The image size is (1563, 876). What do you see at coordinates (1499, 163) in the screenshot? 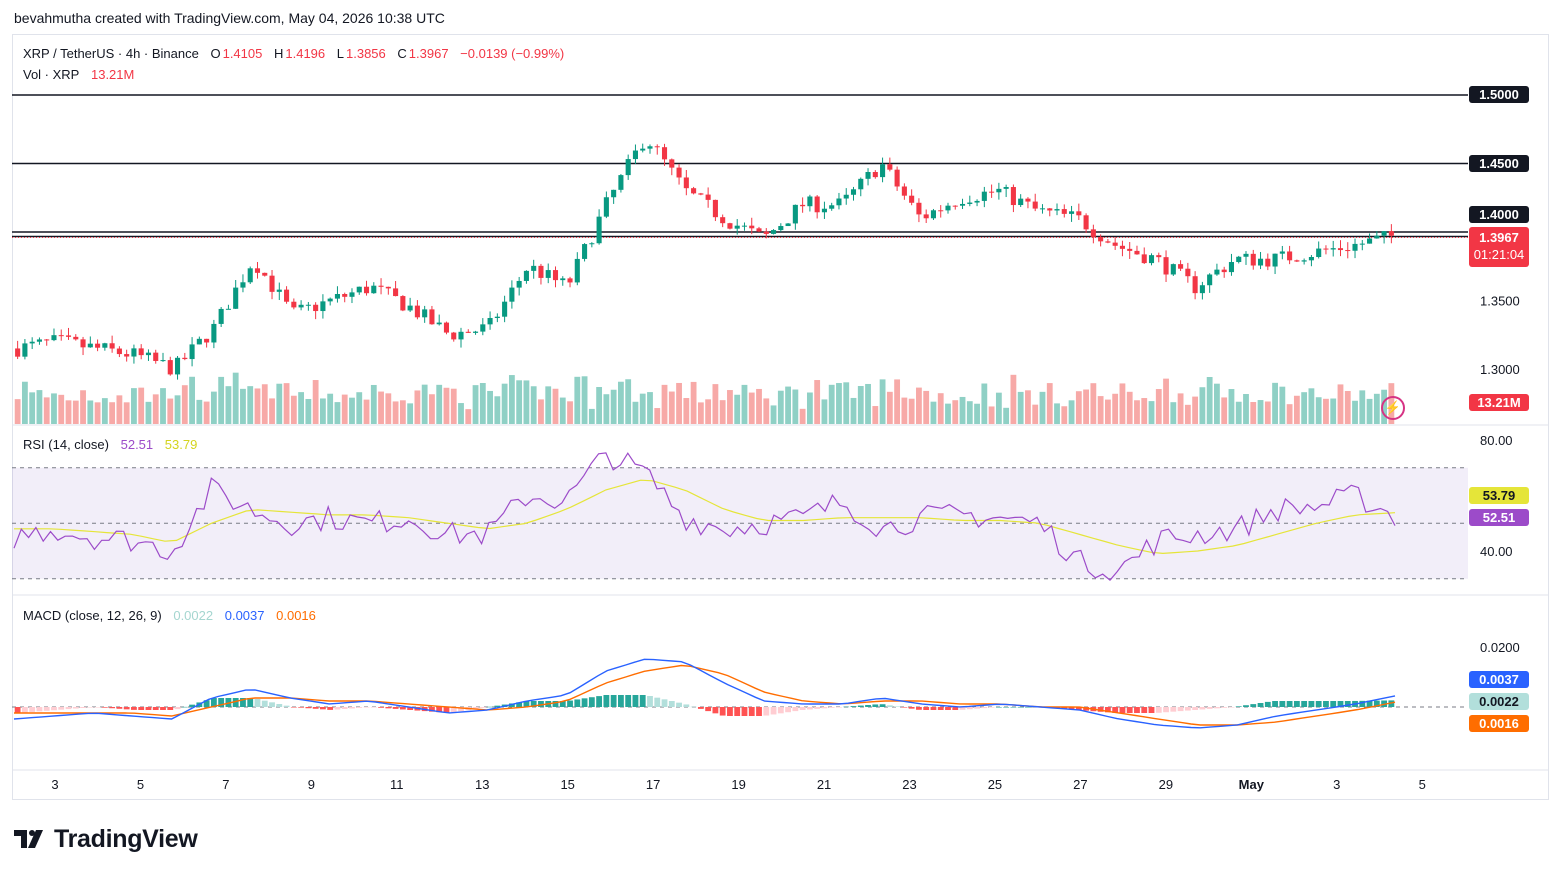
I see `level-tag-1450: 1.4500` at bounding box center [1499, 163].